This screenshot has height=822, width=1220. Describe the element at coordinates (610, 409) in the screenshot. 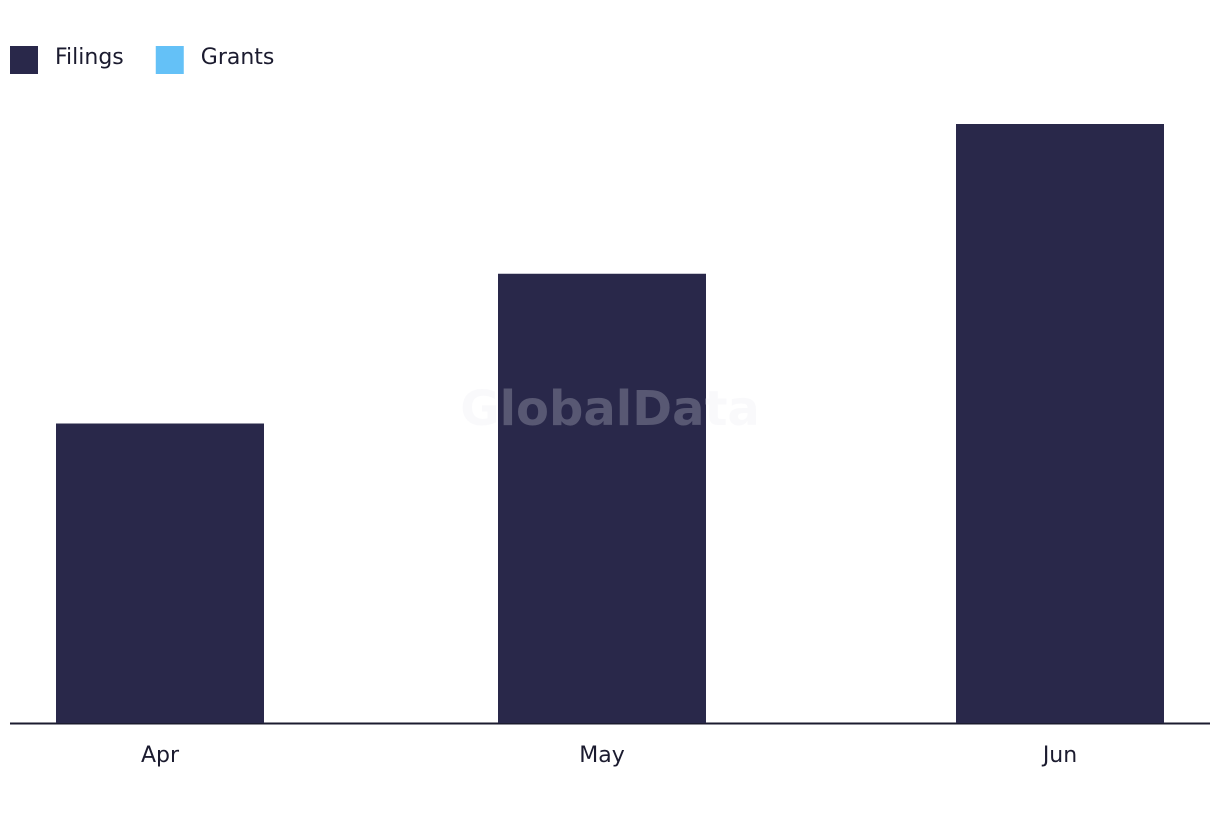

I see `watermark: GlobalData` at that location.